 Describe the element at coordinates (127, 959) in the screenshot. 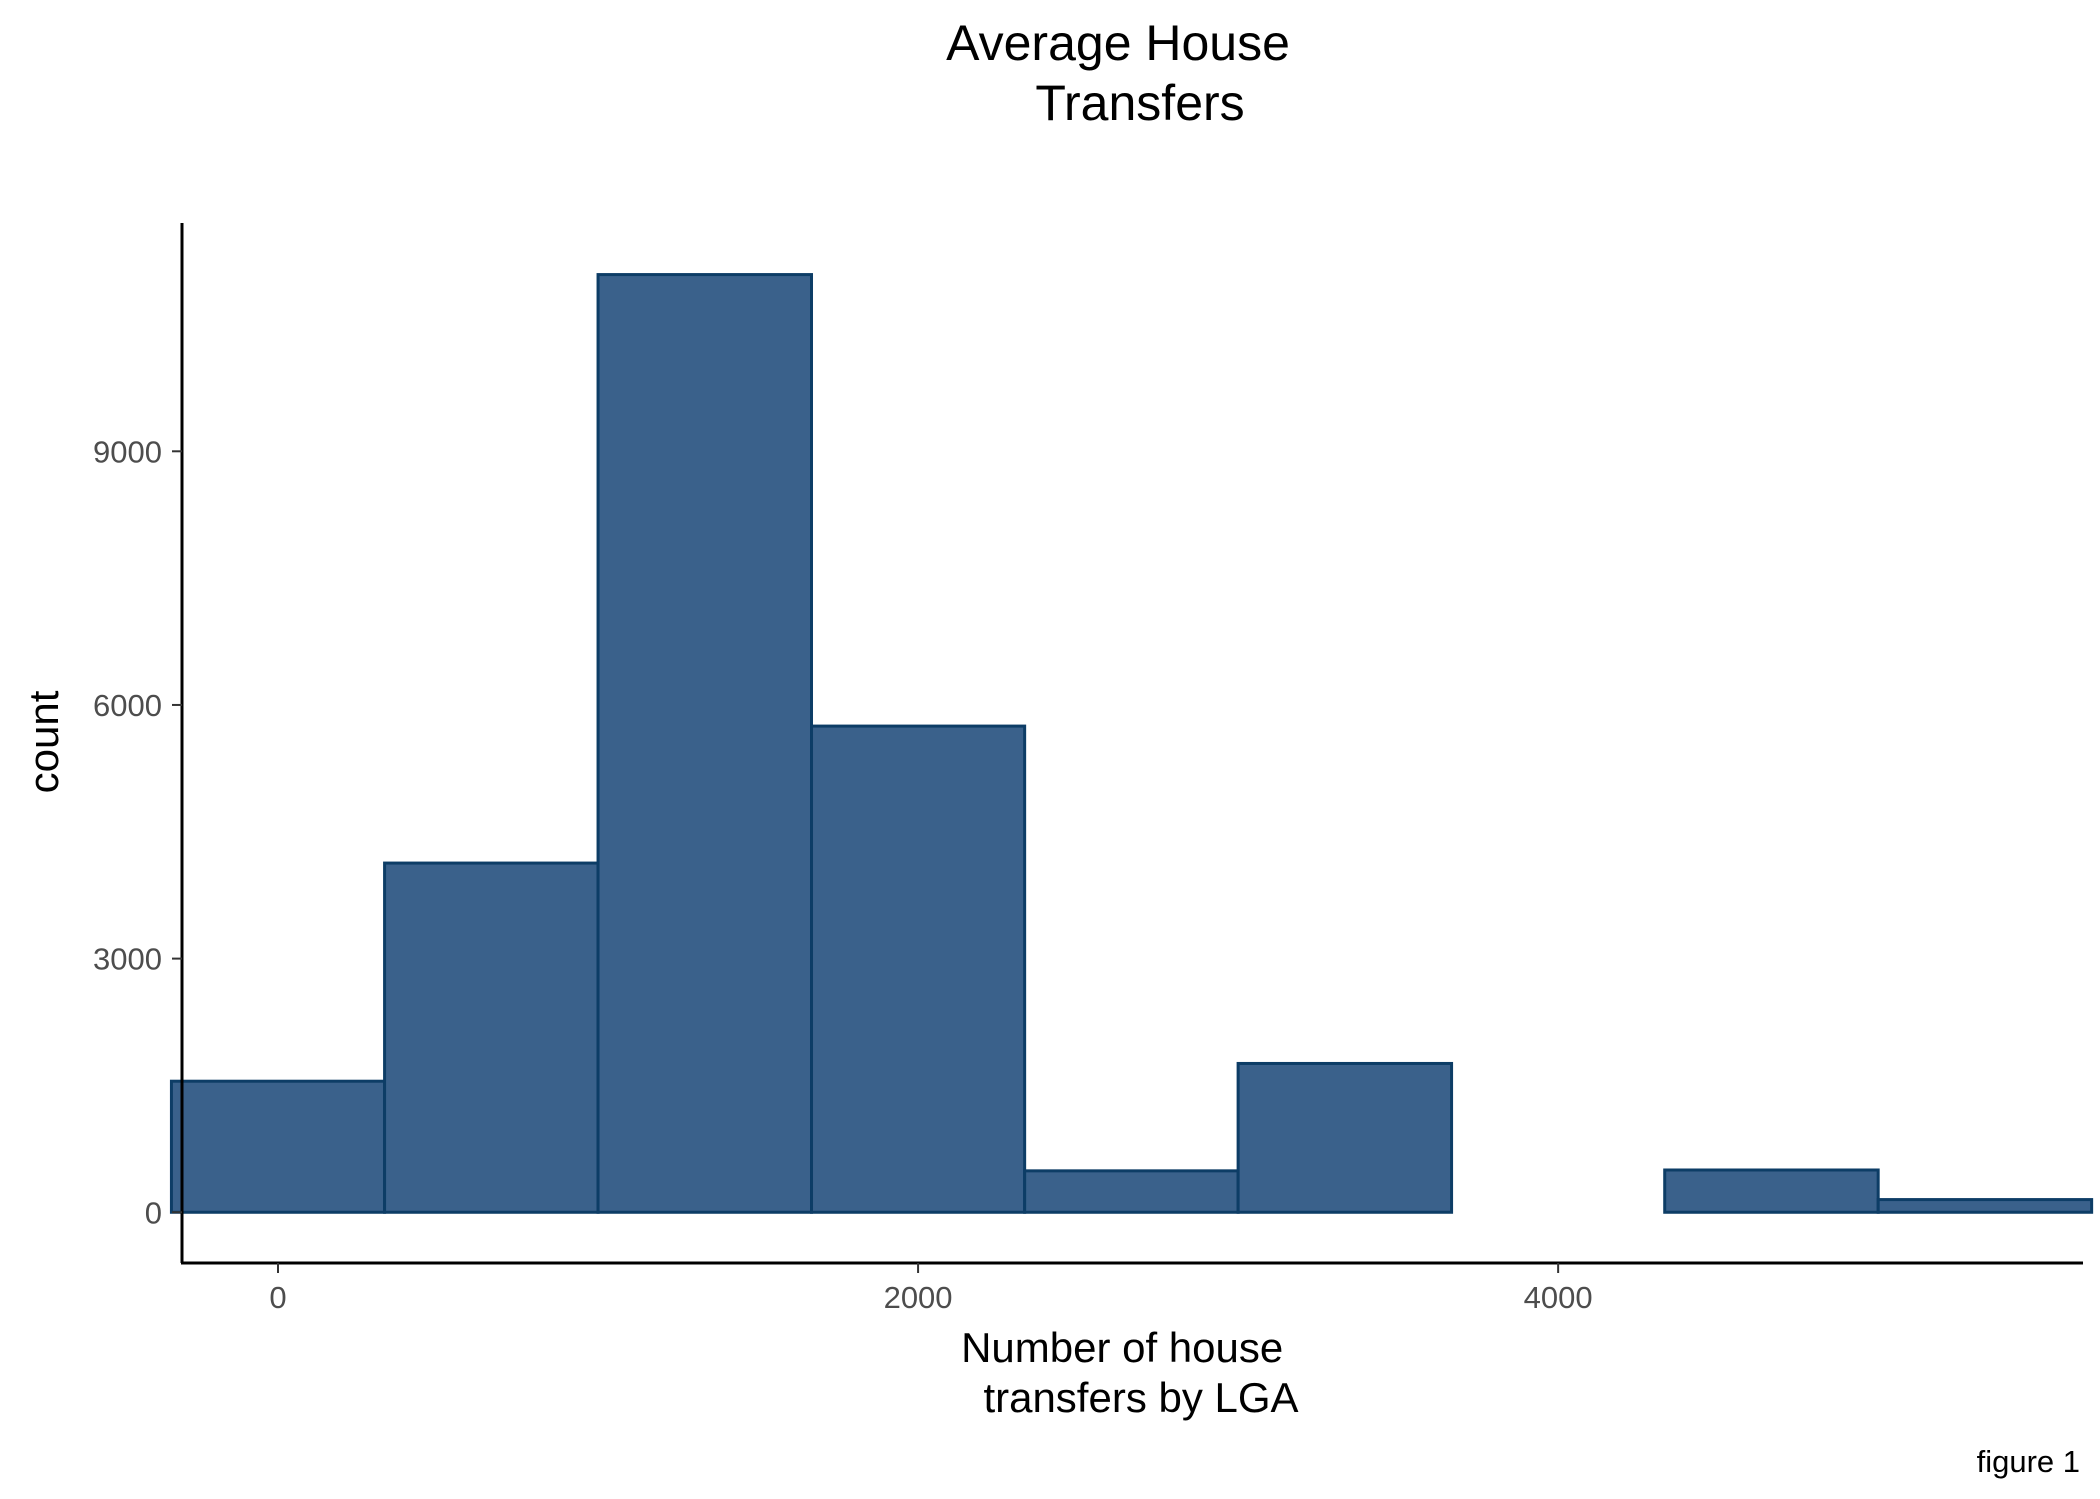

I see `y-tick-label: 3000` at that location.